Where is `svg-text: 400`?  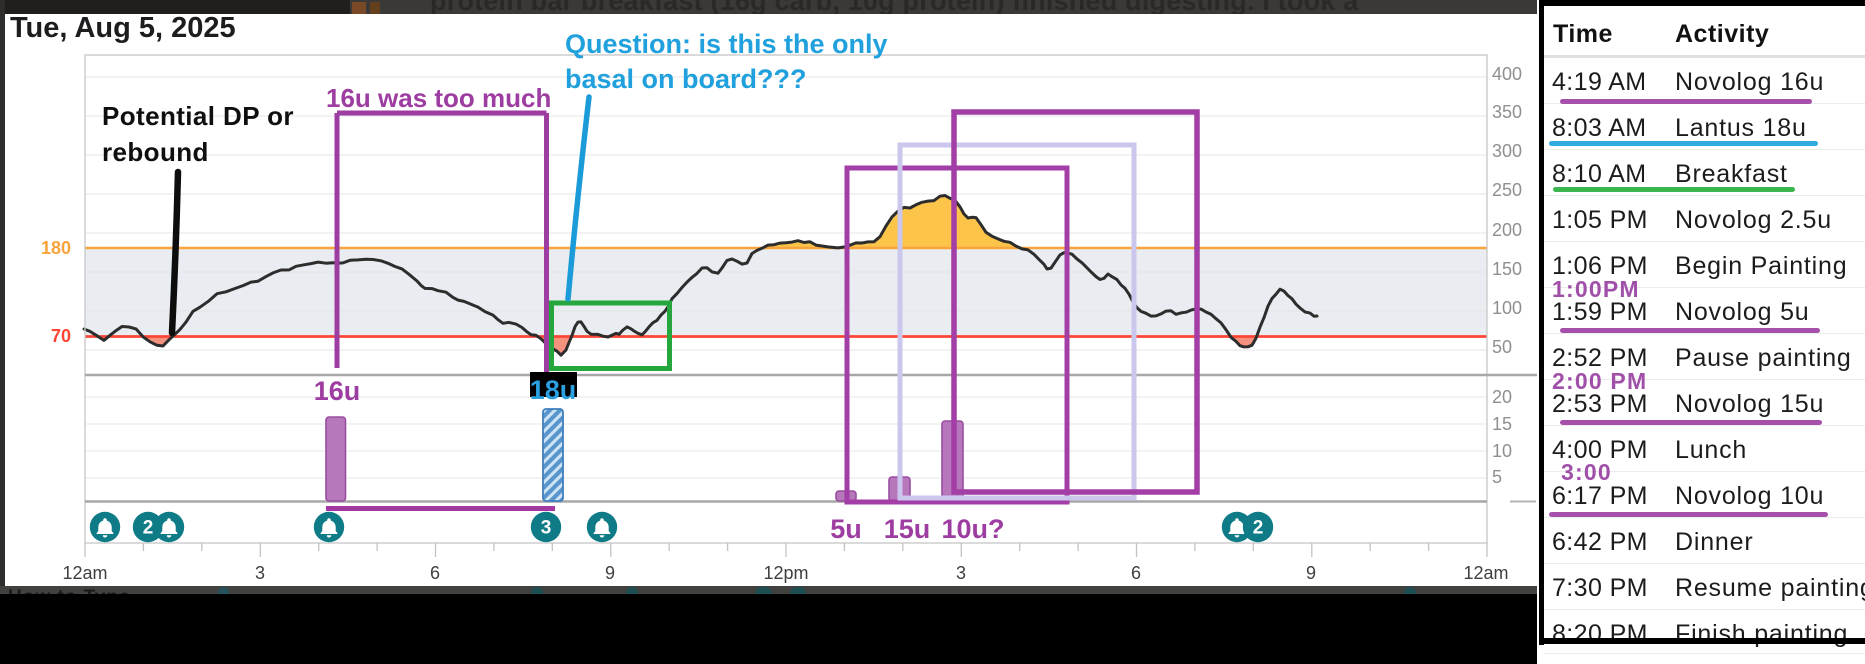 svg-text: 400 is located at coordinates (1507, 74).